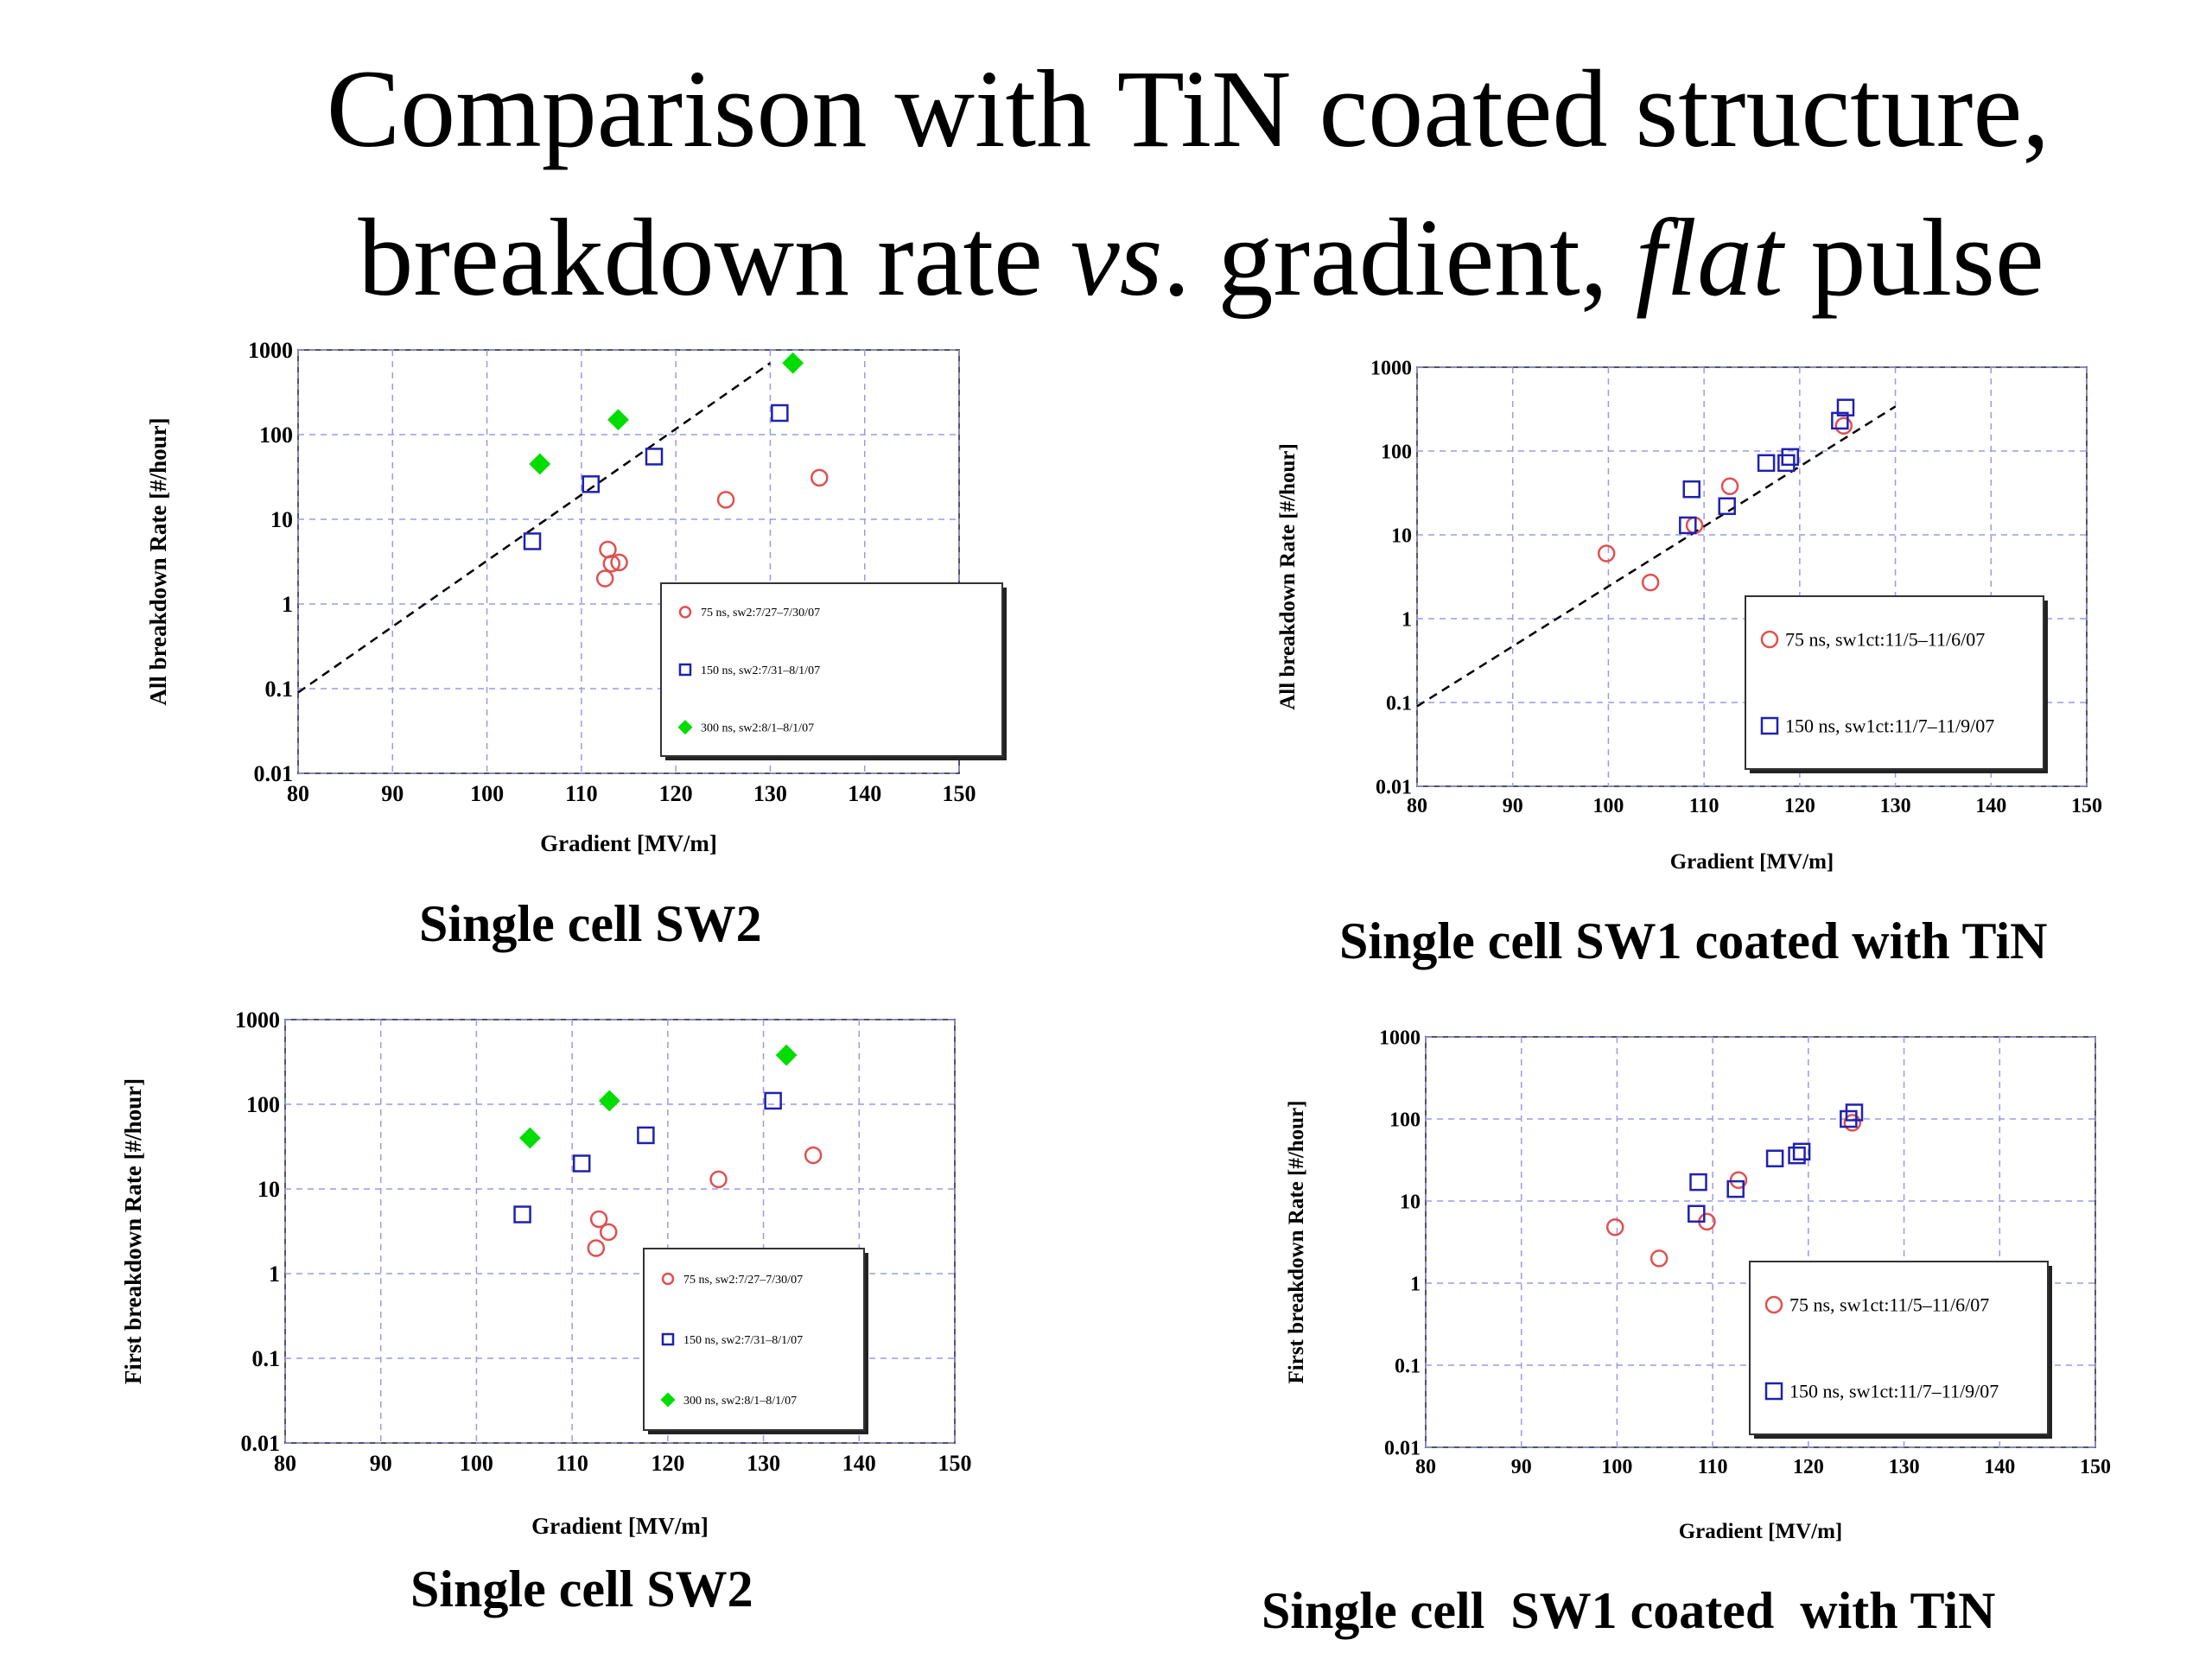 The height and width of the screenshot is (1659, 2212). What do you see at coordinates (133, 1231) in the screenshot?
I see `y-axis-label: First breakdown Rate [#/hour]` at bounding box center [133, 1231].